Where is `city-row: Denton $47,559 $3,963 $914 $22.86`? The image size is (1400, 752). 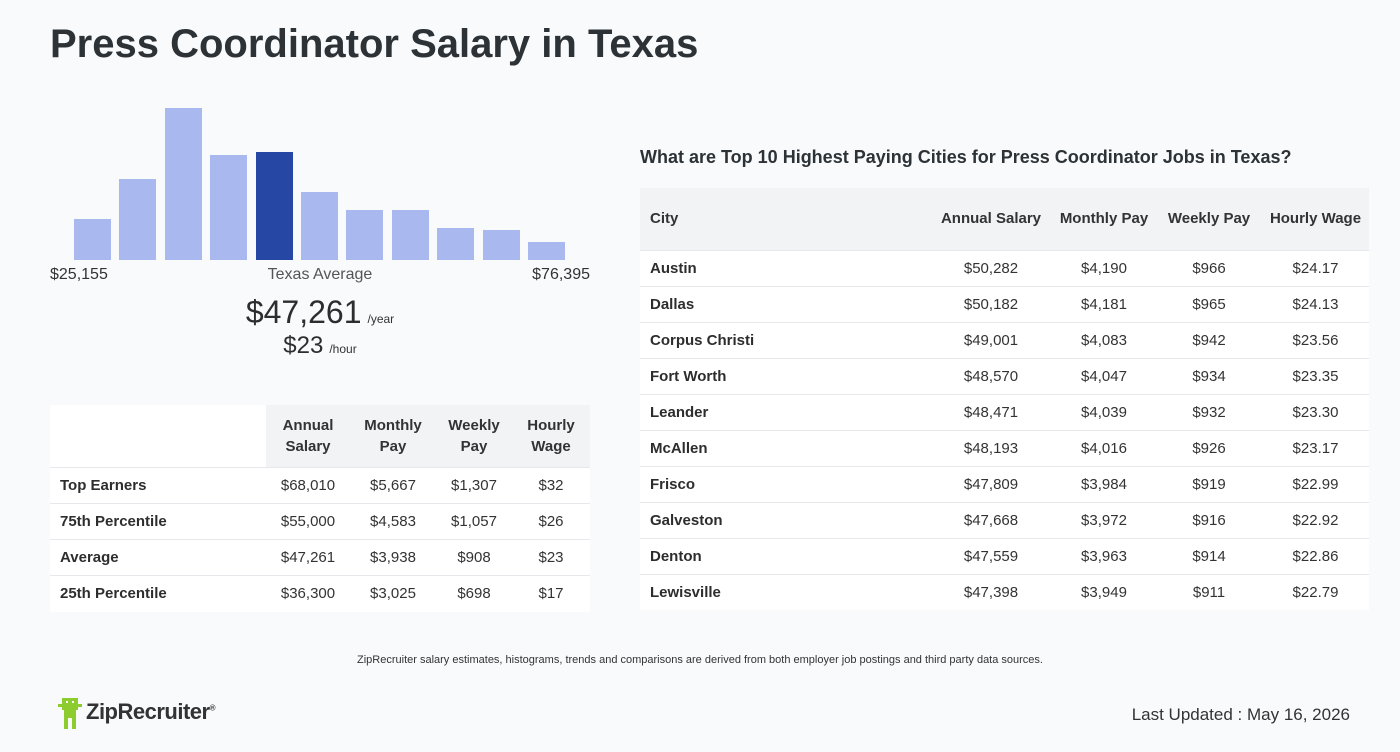 city-row: Denton $47,559 $3,963 $914 $22.86 is located at coordinates (1004, 555).